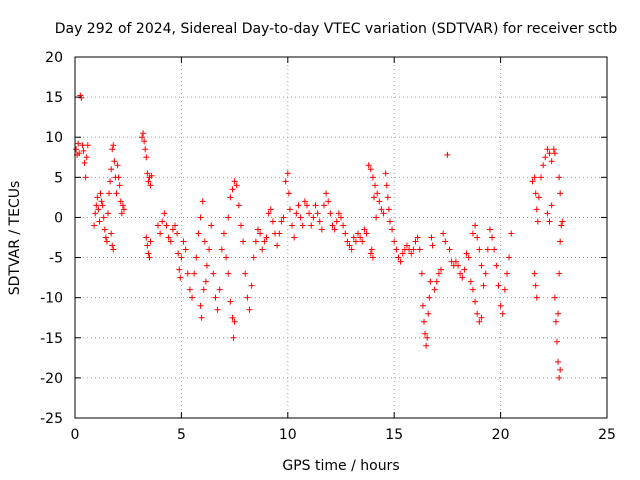 The height and width of the screenshot is (480, 640). What do you see at coordinates (54, 98) in the screenshot?
I see `y-tick-label: 15` at bounding box center [54, 98].